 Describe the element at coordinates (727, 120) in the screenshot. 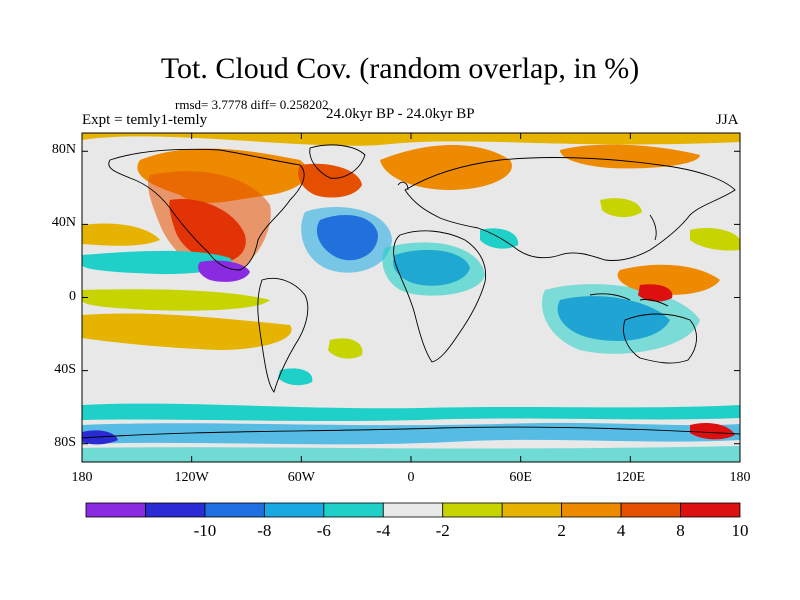

I see `season-label: JJA` at that location.